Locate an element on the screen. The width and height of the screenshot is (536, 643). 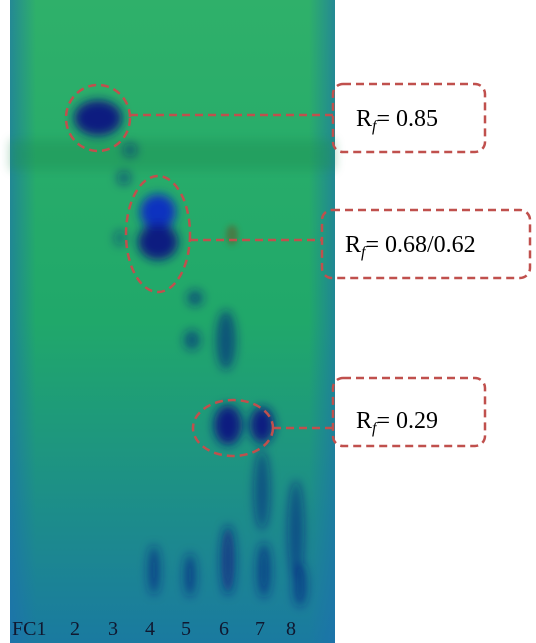
rf-value: = 0.85 is located at coordinates (407, 119).